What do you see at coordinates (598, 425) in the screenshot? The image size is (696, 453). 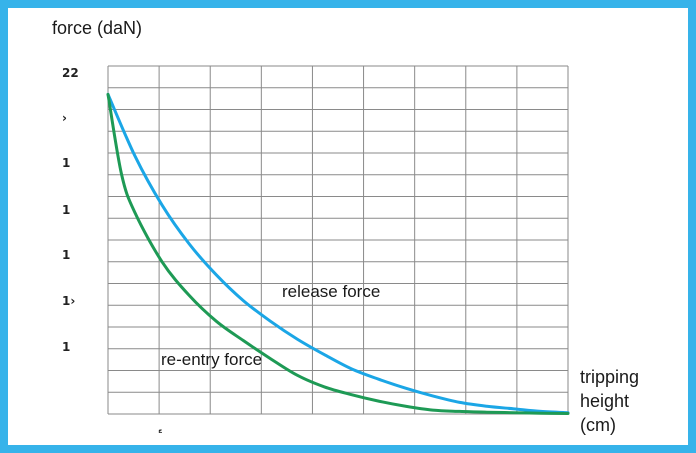 I see `x-axis-label-line: (cm)` at bounding box center [598, 425].